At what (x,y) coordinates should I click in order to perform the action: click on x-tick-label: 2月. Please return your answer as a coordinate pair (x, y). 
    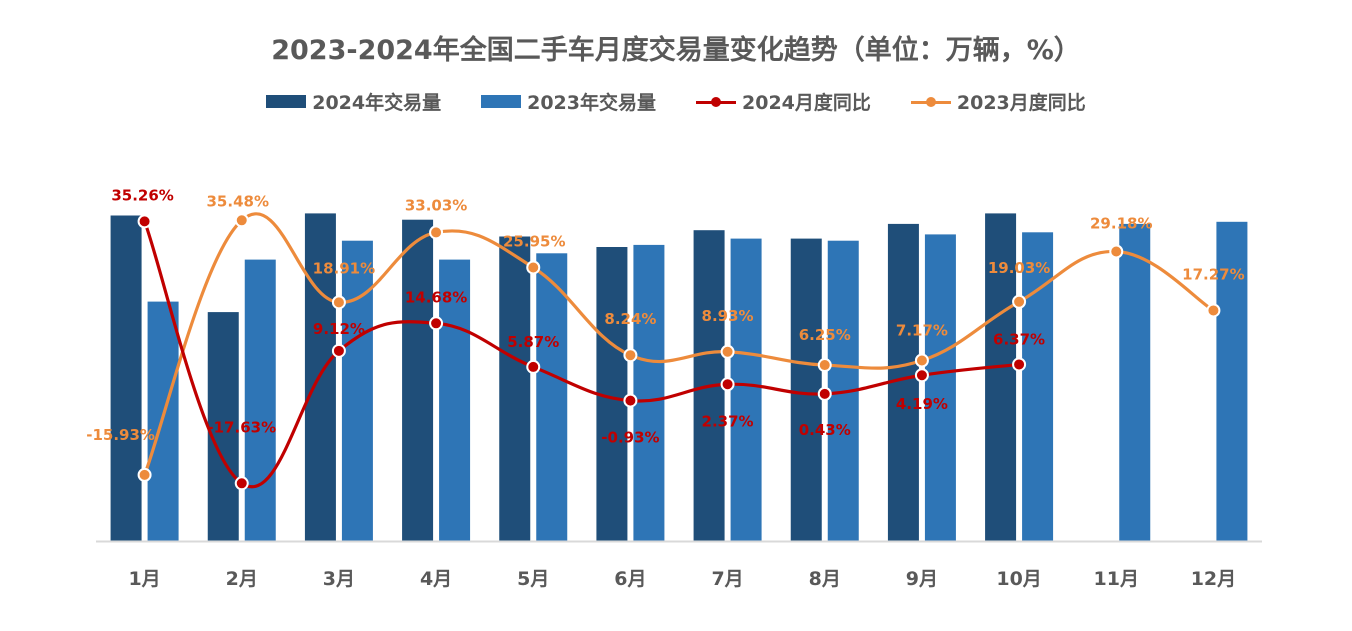
    Looking at the image, I should click on (242, 579).